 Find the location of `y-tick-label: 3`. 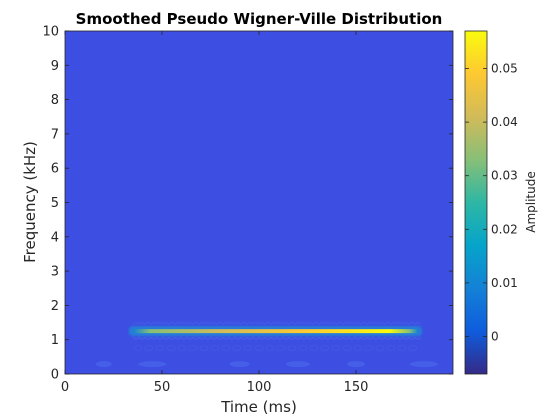

y-tick-label: 3 is located at coordinates (55, 272).